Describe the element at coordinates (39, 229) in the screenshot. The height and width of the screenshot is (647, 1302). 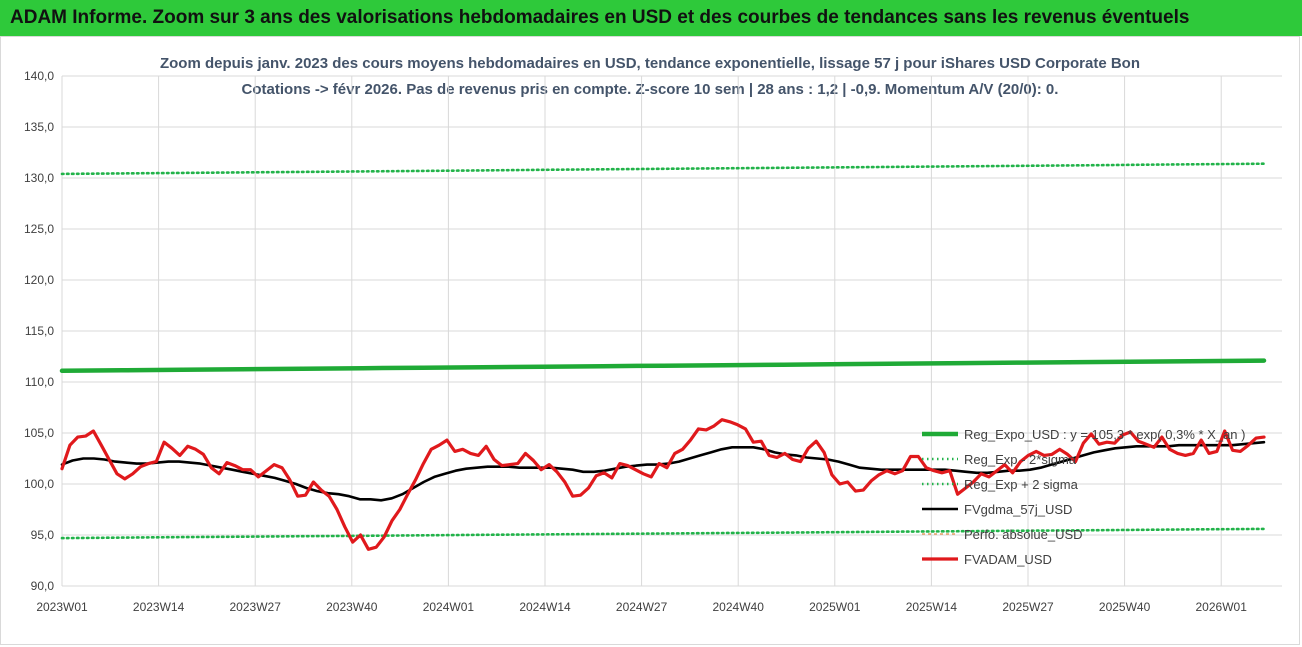
I see `y-tick-label: 125,0` at that location.